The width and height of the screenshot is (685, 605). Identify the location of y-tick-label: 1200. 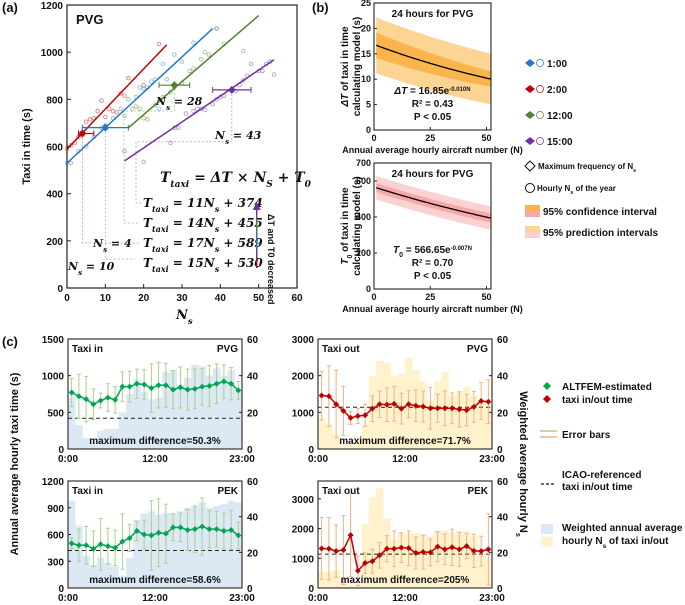
(52, 6).